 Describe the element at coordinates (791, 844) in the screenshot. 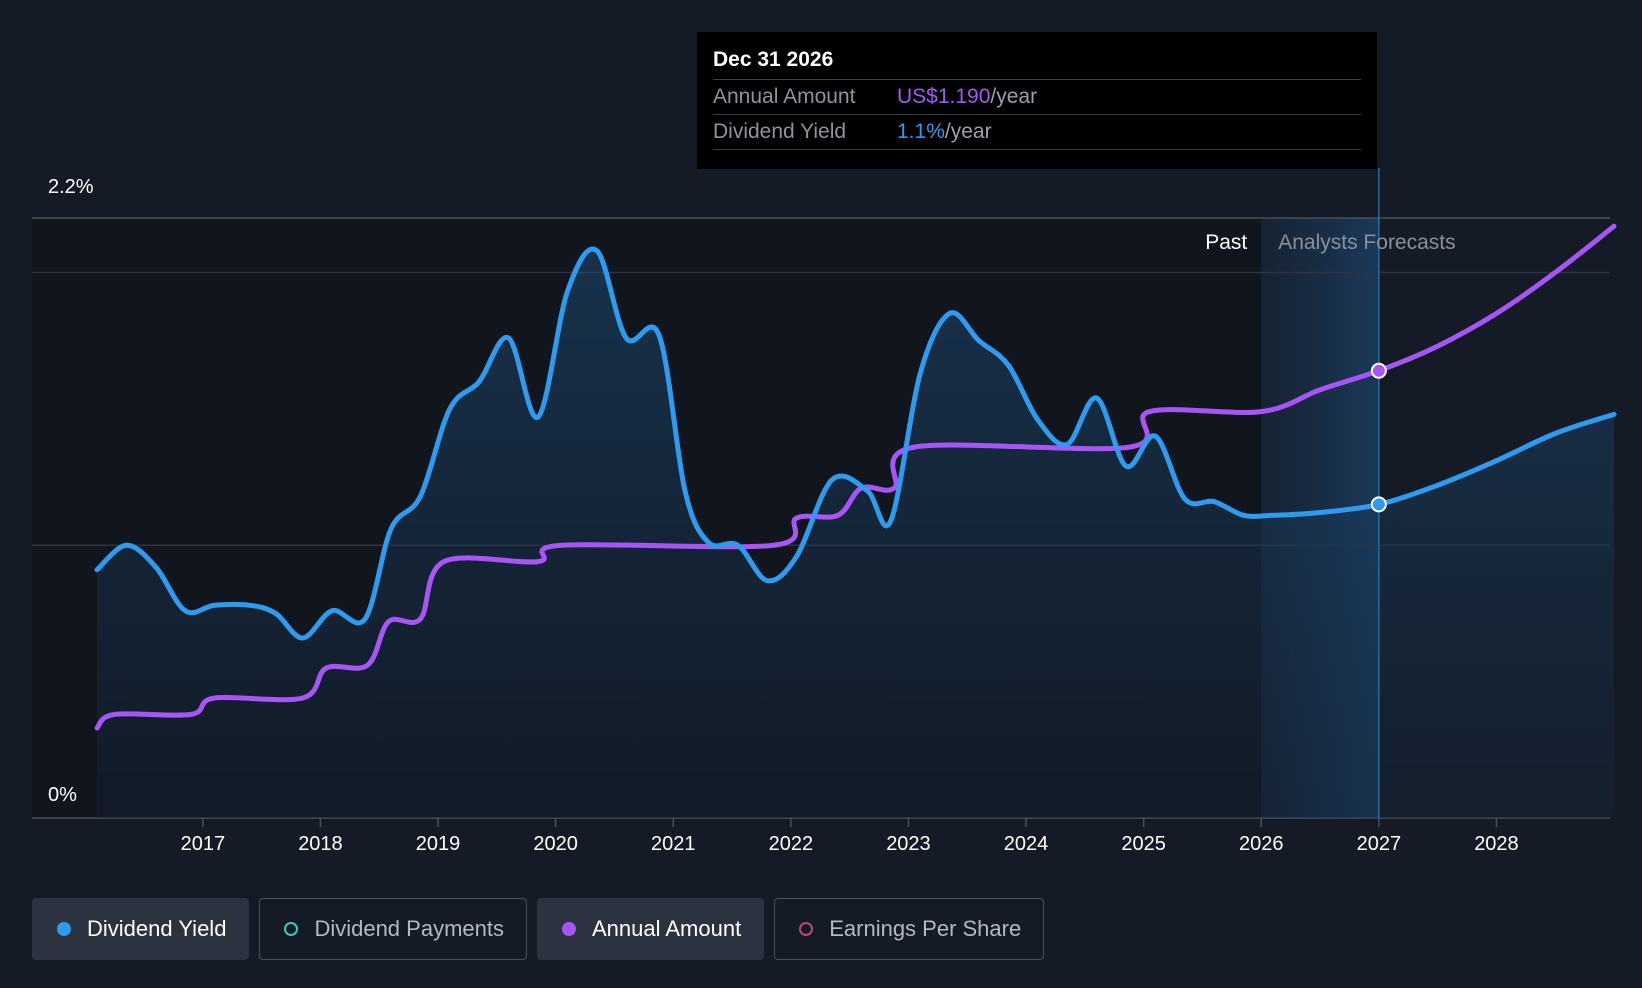

I see `x-tick-label: 2022` at that location.